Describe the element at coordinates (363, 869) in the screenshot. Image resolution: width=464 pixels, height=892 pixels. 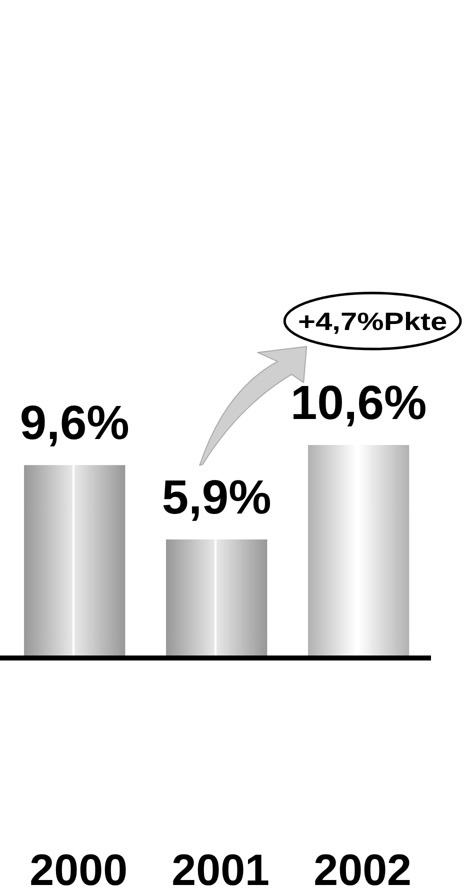
I see `x-tick-label: 2002` at that location.